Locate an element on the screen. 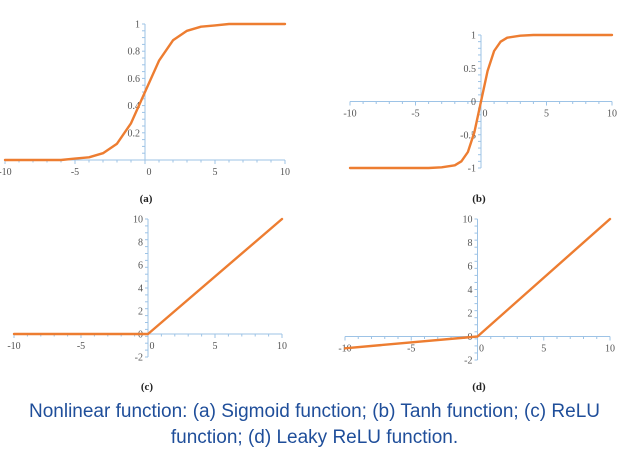 The width and height of the screenshot is (629, 460). y-tick-label: -1 is located at coordinates (472, 169).